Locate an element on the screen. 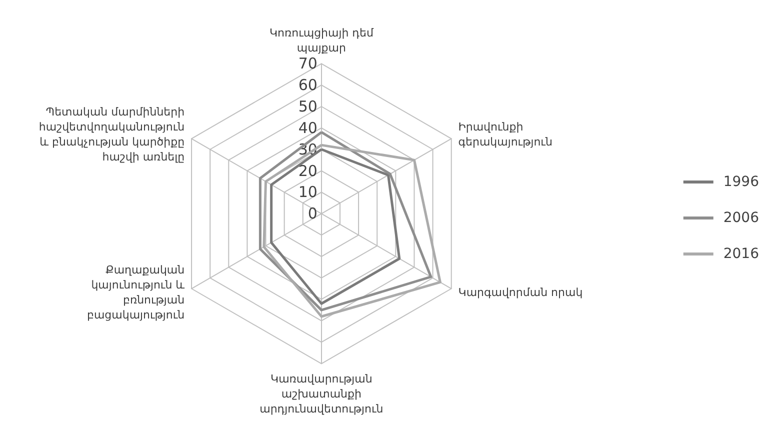  y-tick-label: 40 is located at coordinates (308, 127).